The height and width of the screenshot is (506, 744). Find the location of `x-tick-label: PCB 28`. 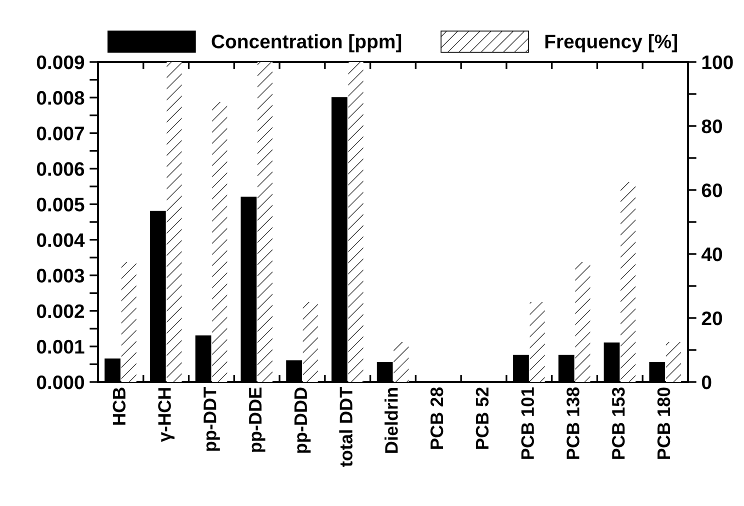

x-tick-label: PCB 28 is located at coordinates (437, 418).